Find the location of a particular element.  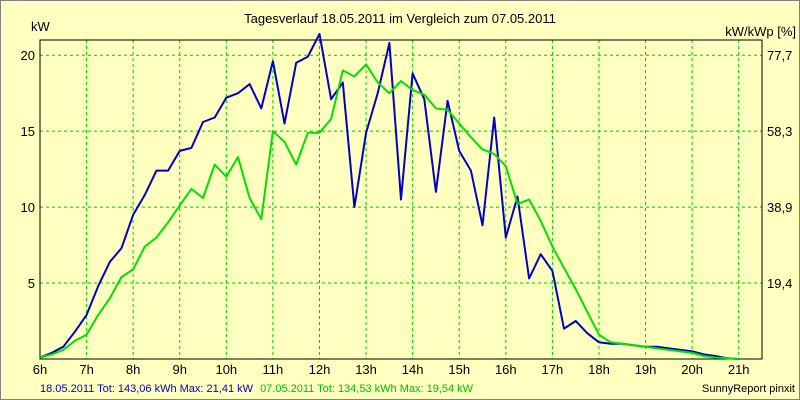

y-axis-right-label: kW/kWp [%] is located at coordinates (760, 31).